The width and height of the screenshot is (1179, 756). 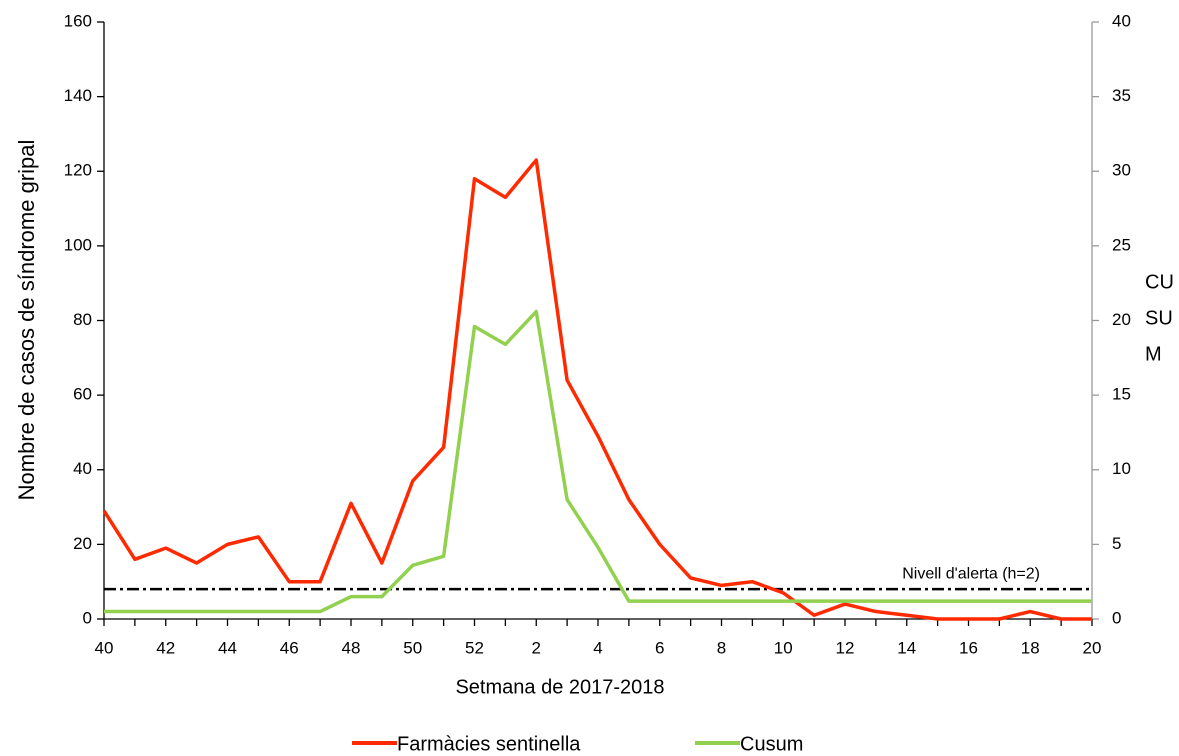 I want to click on y-tick-label: 80, so click(x=82, y=319).